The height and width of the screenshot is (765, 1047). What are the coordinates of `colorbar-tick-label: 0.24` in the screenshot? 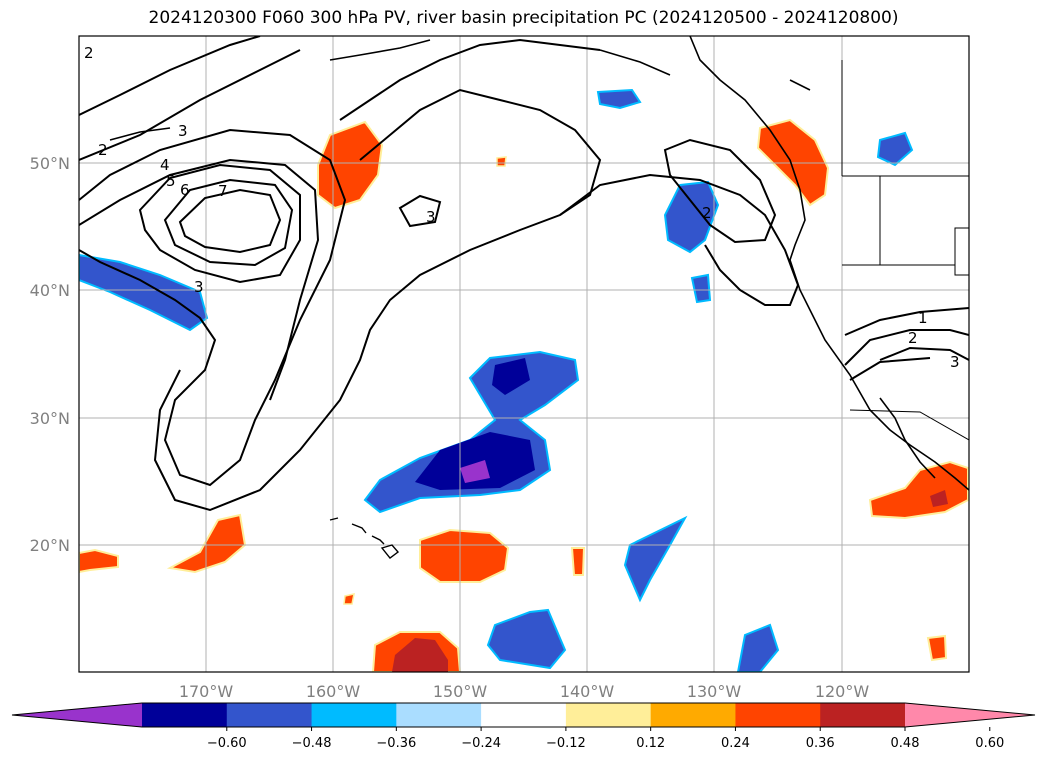 It's located at (735, 743).